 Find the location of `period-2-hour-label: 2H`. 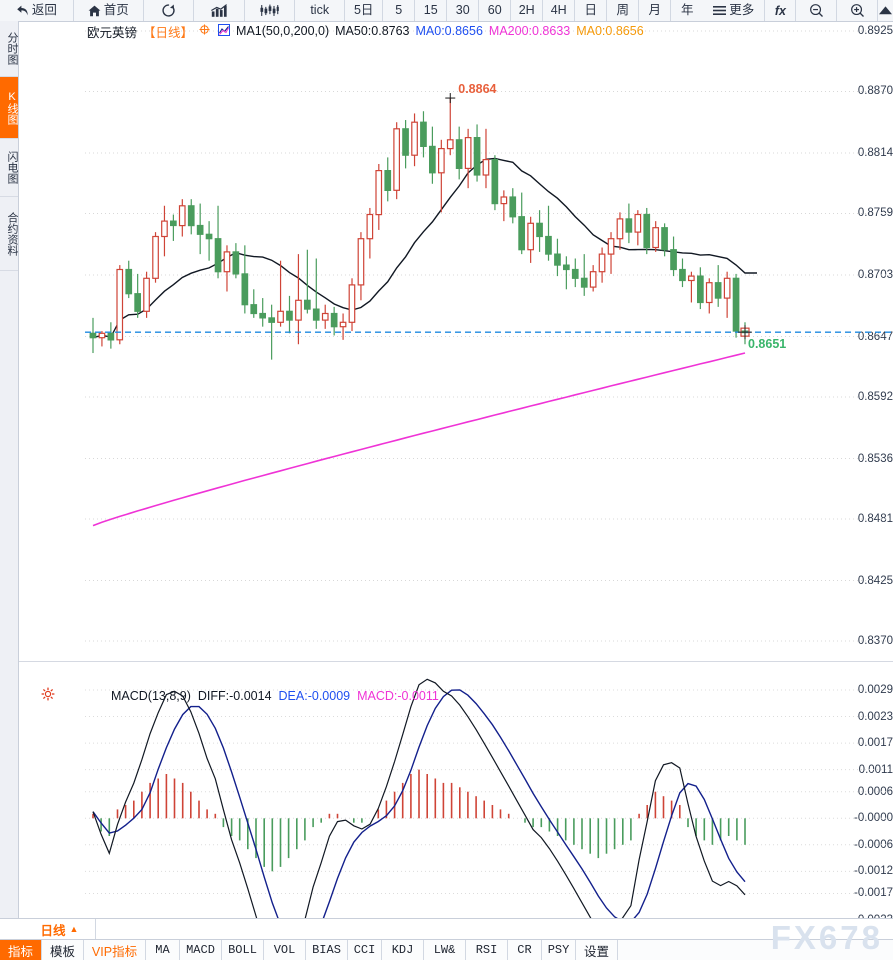

period-2-hour-label: 2H is located at coordinates (526, 10).